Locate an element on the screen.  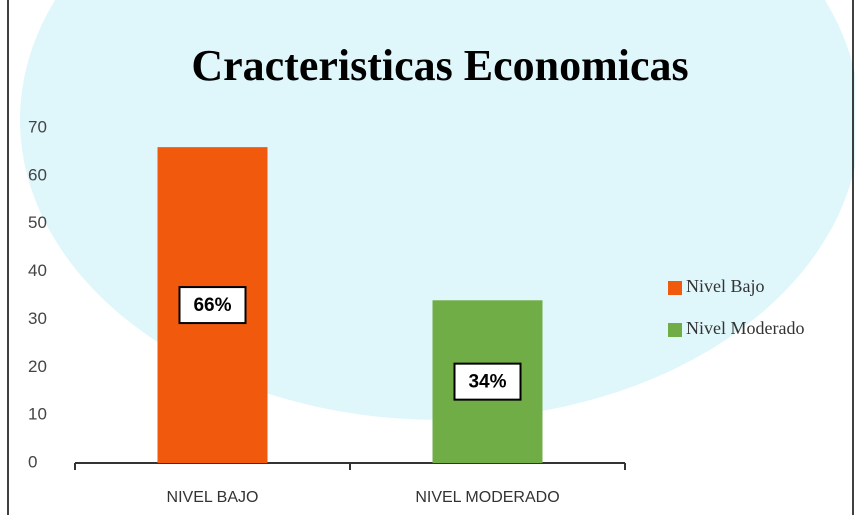
y-tick-label: 0 is located at coordinates (32, 461).